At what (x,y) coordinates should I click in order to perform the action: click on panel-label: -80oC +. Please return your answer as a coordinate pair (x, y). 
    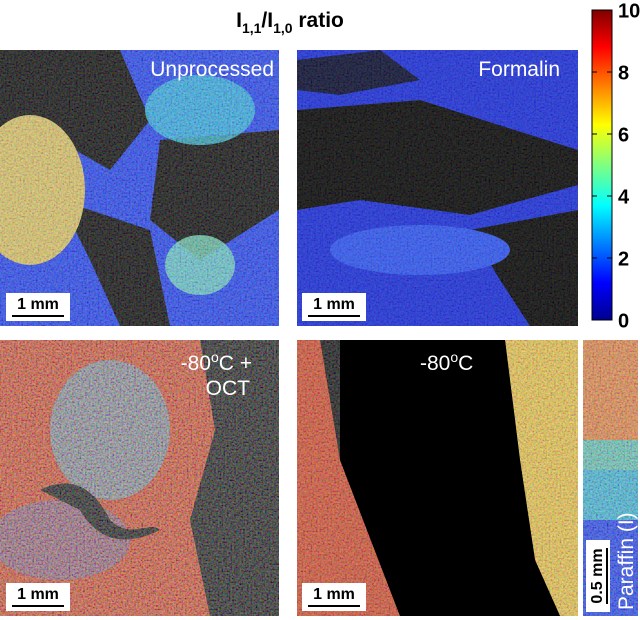
    Looking at the image, I should click on (216, 362).